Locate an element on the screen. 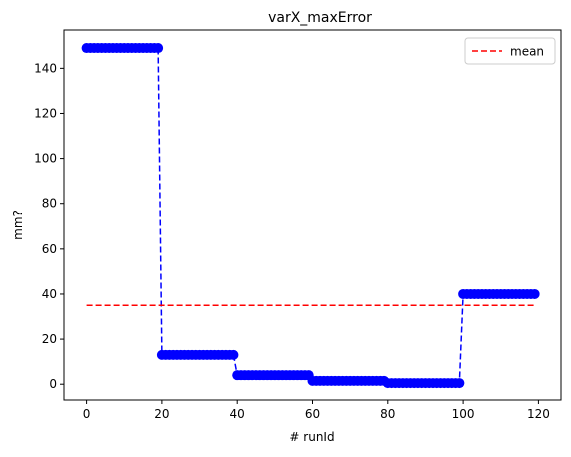 The width and height of the screenshot is (571, 457). legend-mean-label: mean is located at coordinates (527, 52).